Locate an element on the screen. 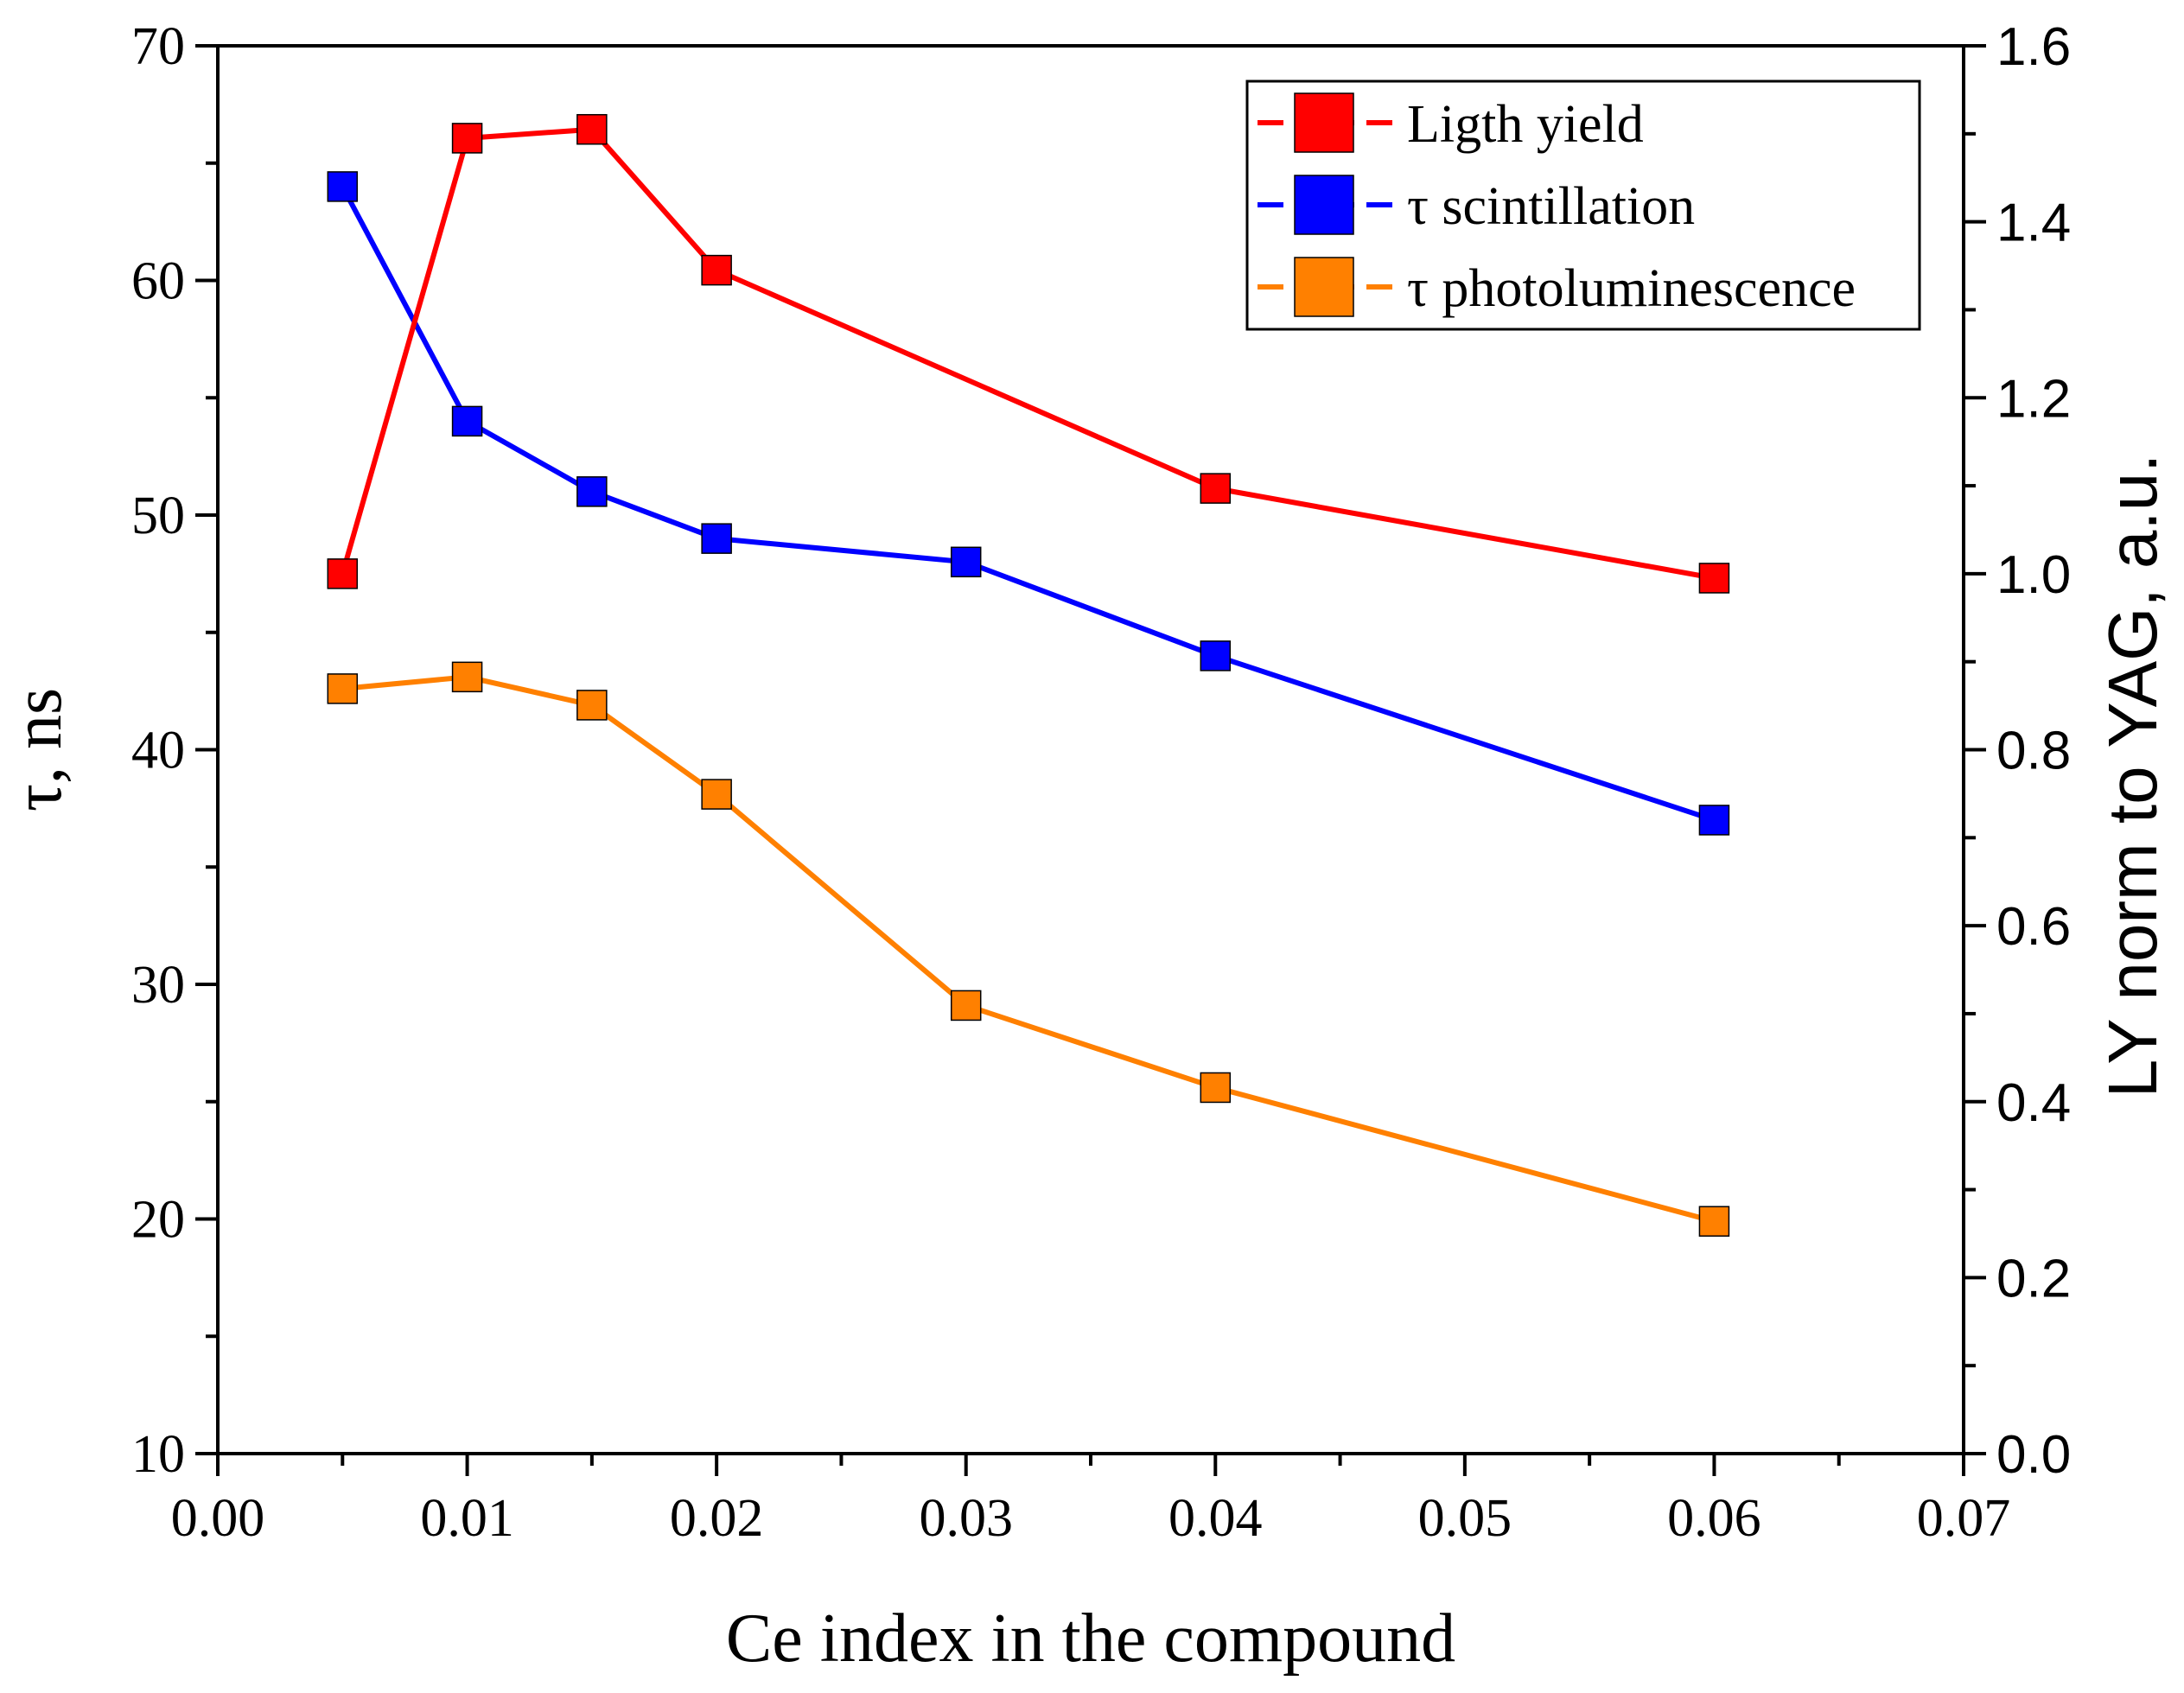 The image size is (2184, 1693). y-left-tick-label: 60 is located at coordinates (158, 281).